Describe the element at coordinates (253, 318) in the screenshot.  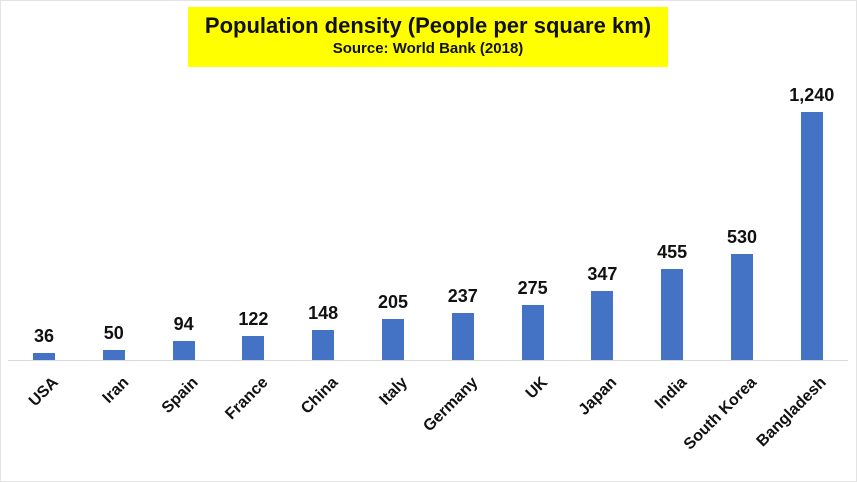
I see `data-label: 122` at that location.